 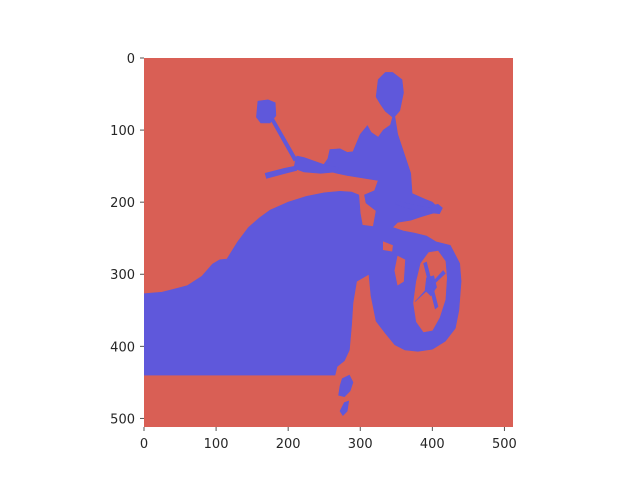 I want to click on x-tick-label: 200, so click(x=288, y=444).